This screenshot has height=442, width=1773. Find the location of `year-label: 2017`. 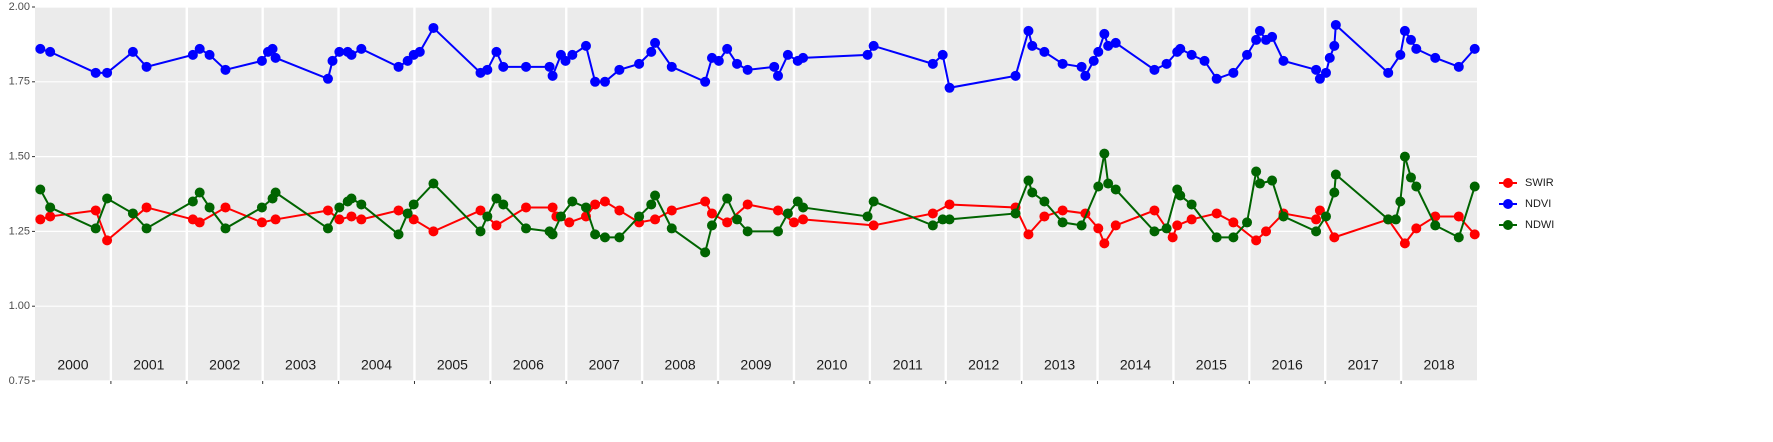

year-label: 2017 is located at coordinates (1363, 365).